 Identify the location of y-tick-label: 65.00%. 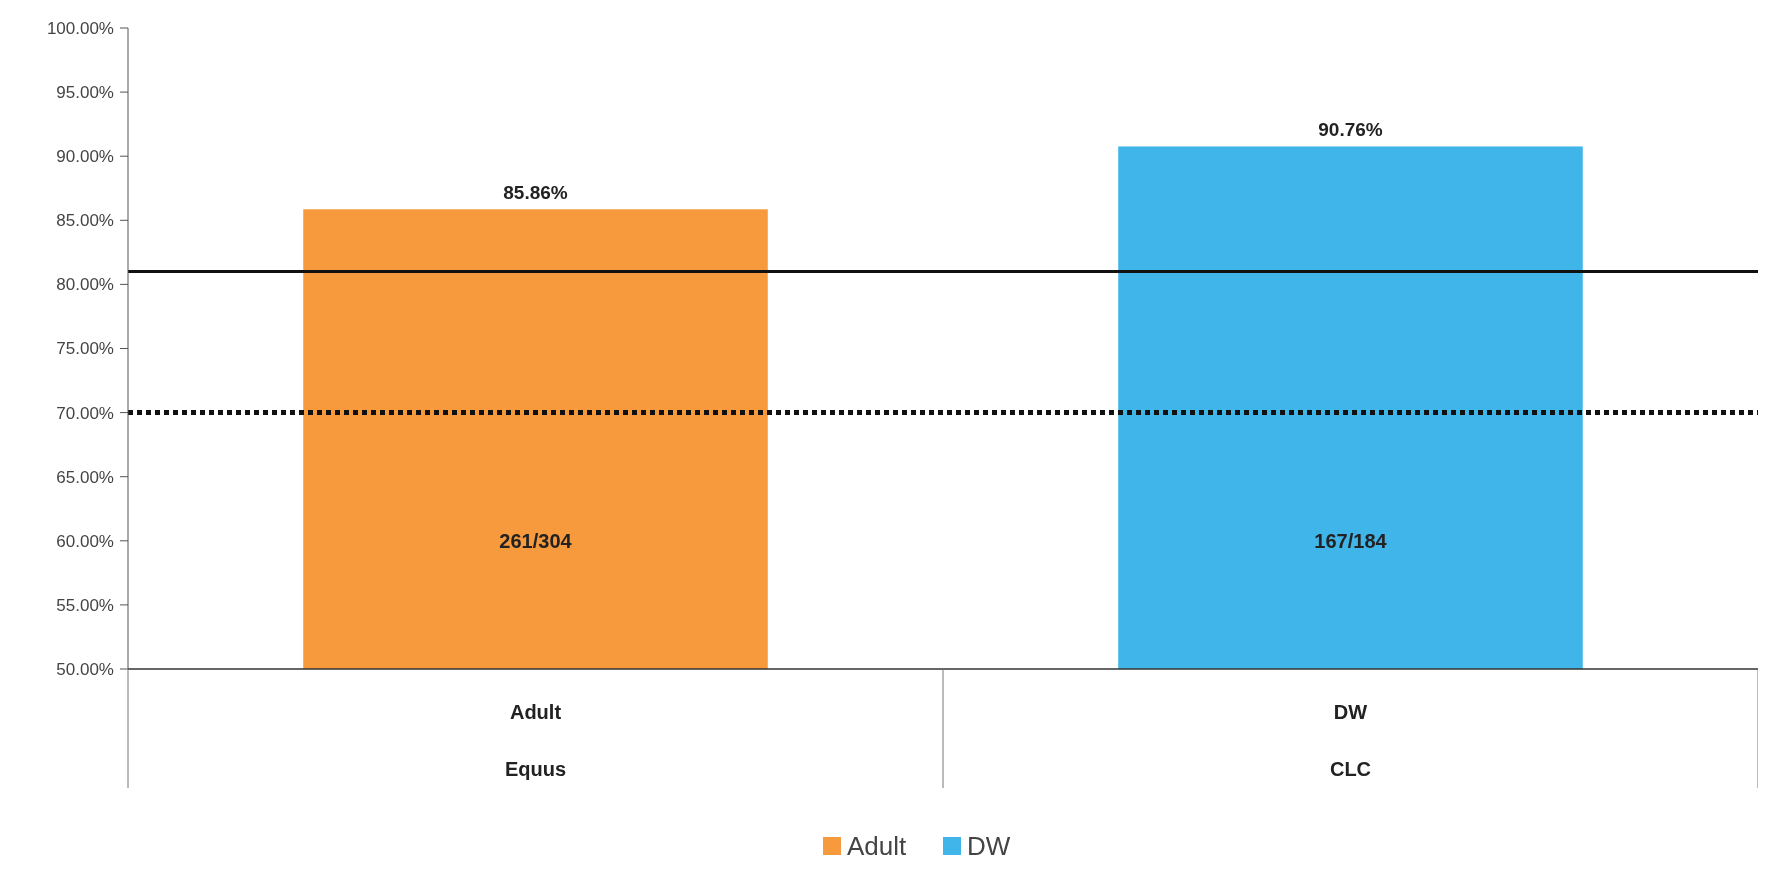
(85, 477).